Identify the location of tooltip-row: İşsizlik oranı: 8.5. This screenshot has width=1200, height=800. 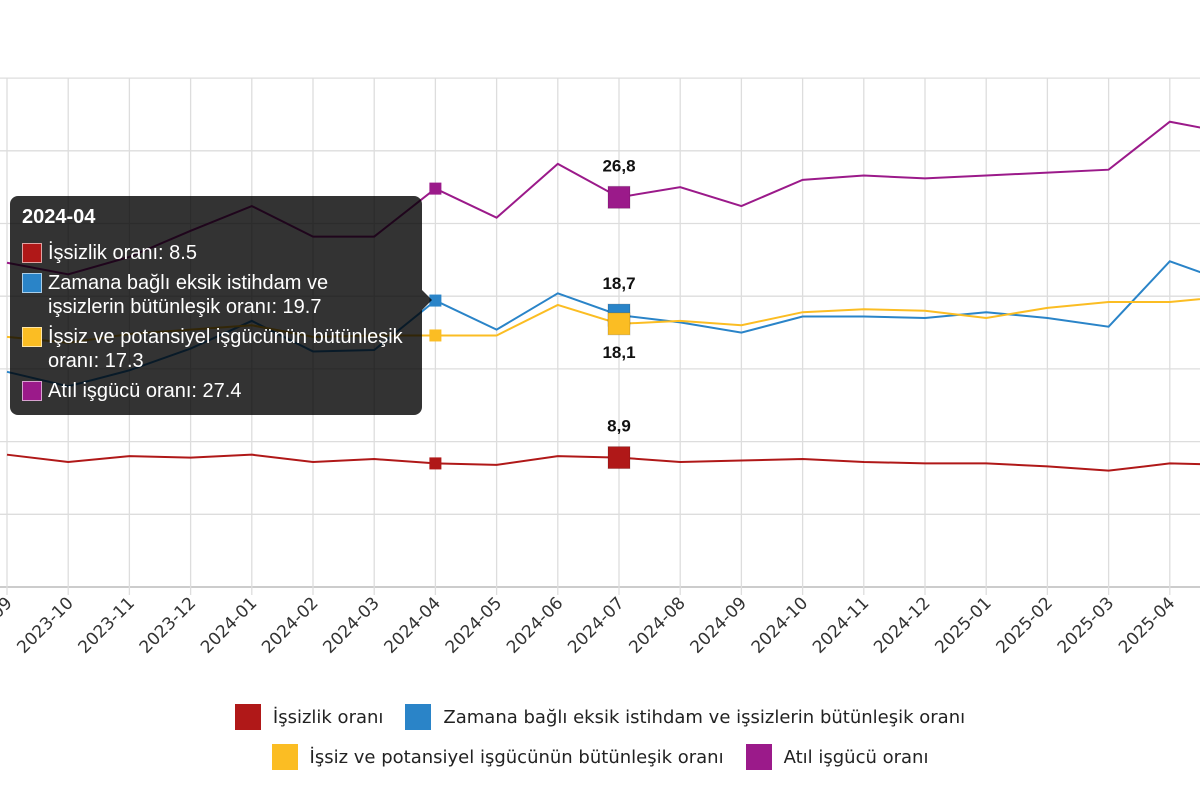
(216, 253).